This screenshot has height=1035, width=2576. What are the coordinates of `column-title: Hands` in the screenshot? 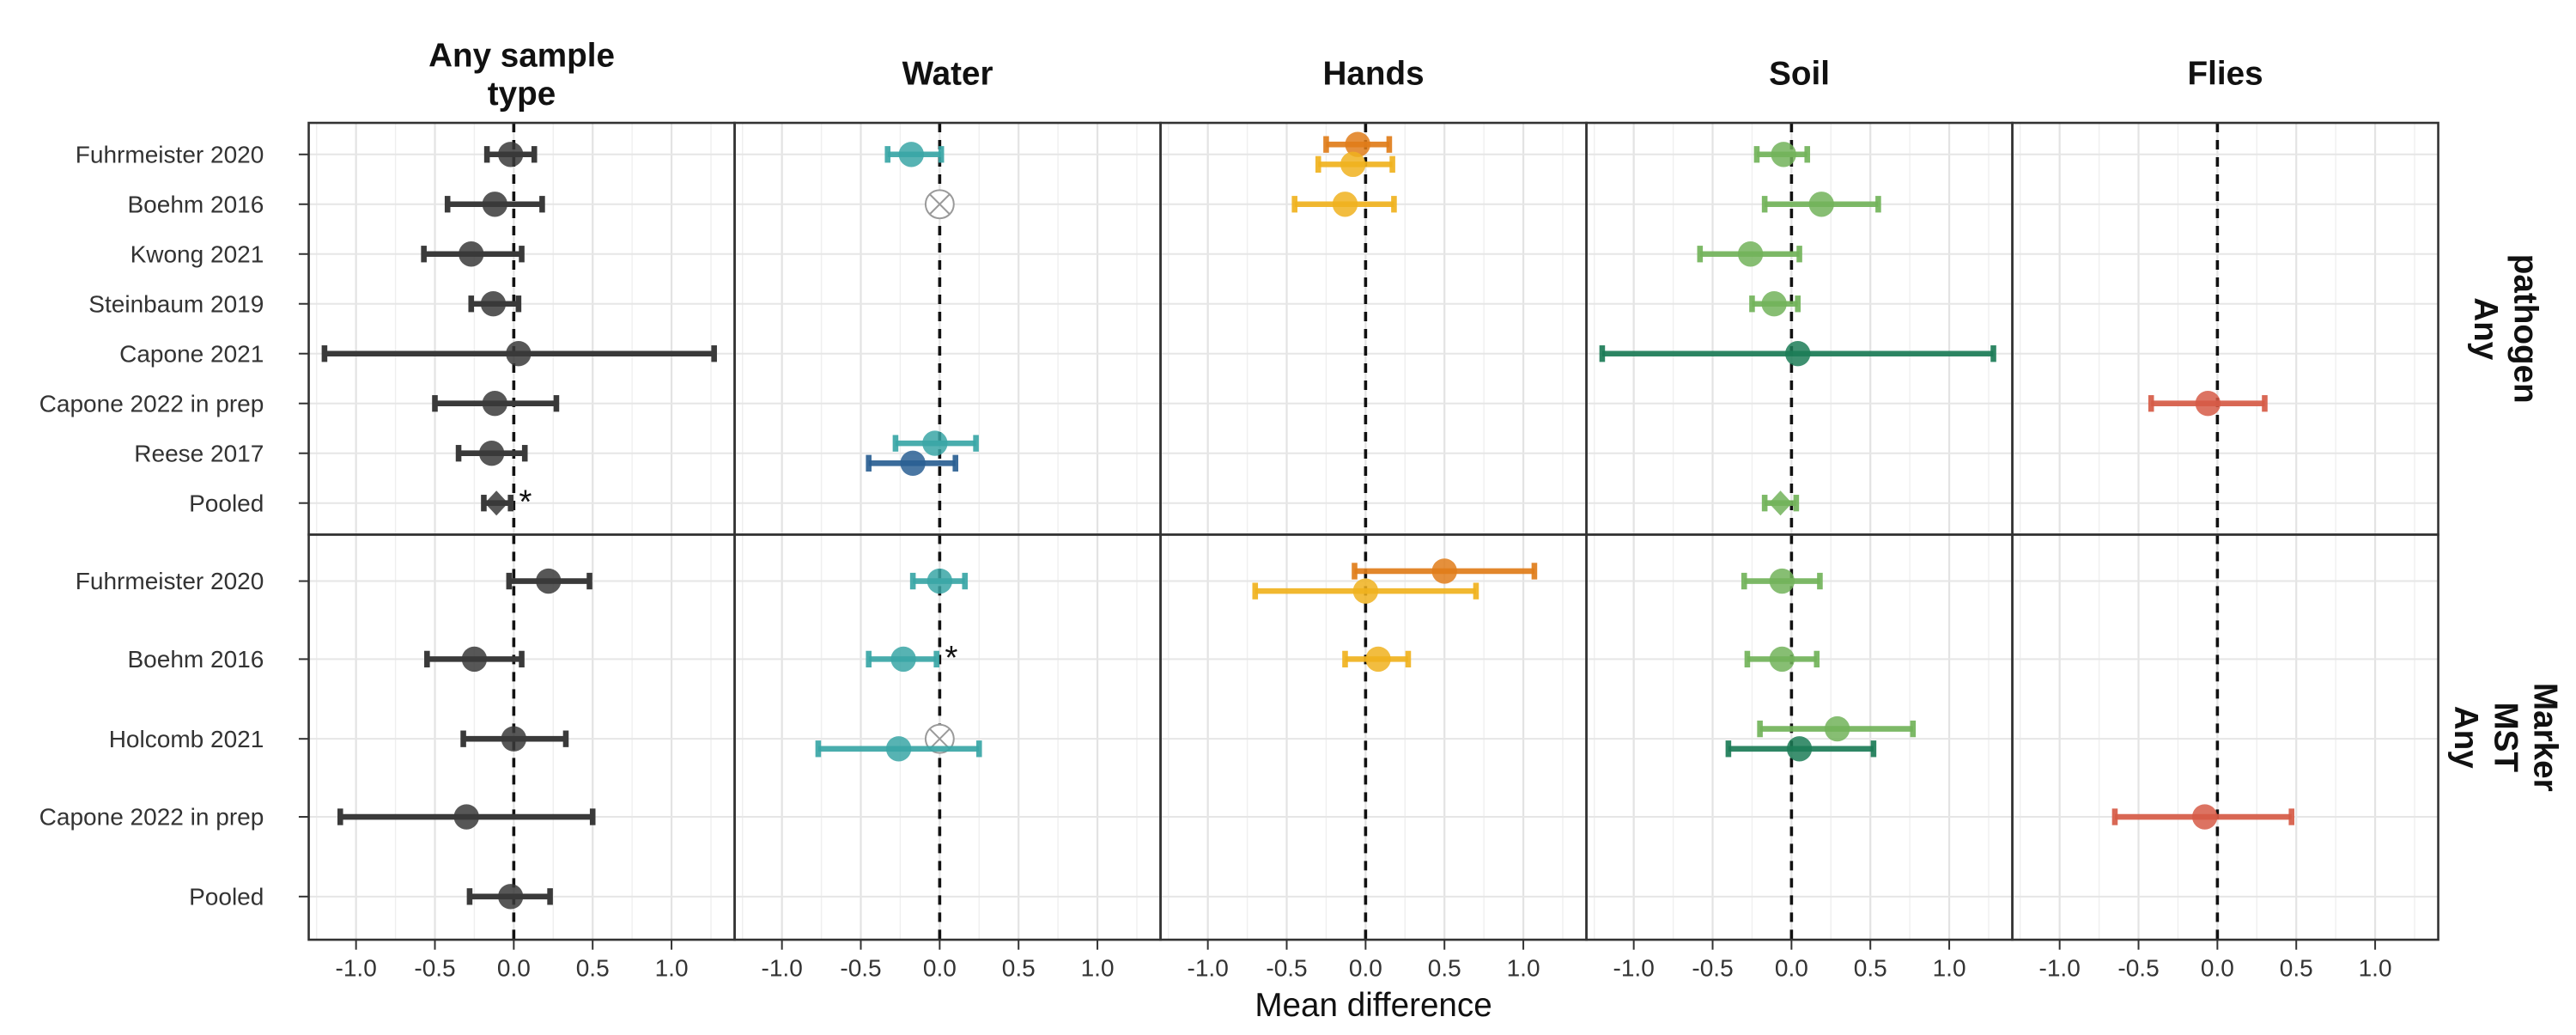 It's located at (1374, 74).